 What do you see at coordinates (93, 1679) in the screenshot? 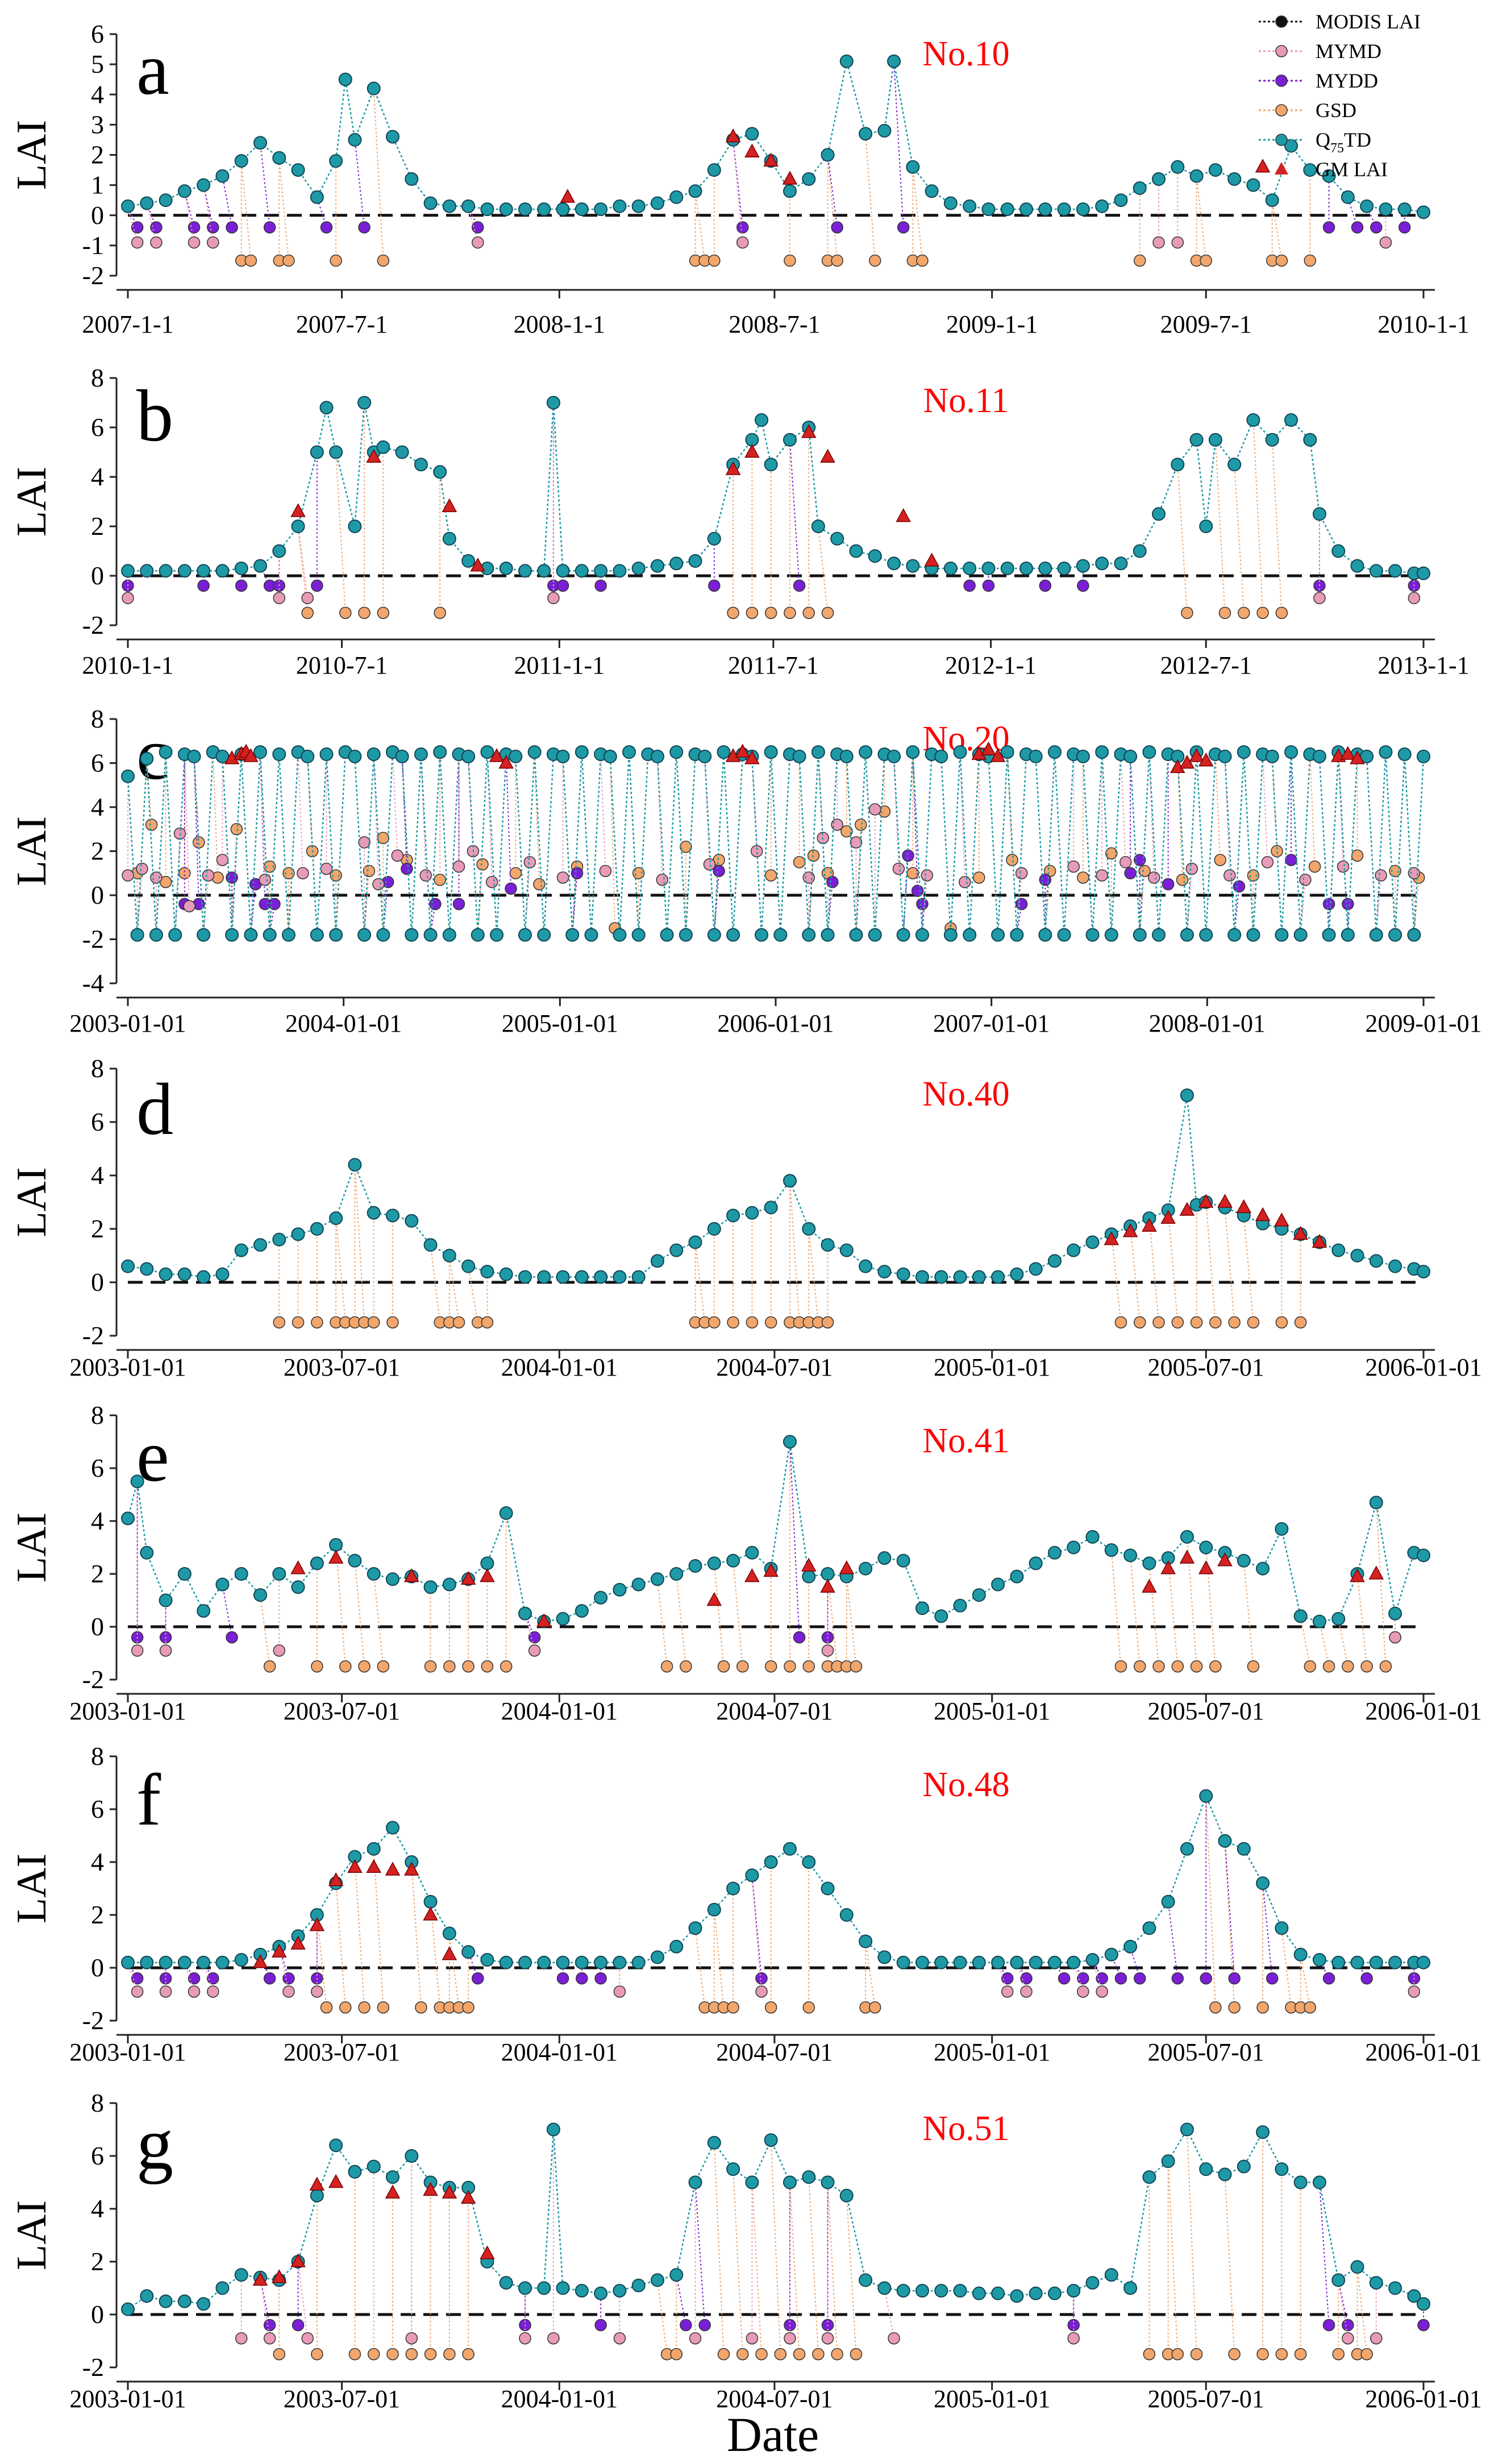
I see `y-tick-label: -2` at bounding box center [93, 1679].